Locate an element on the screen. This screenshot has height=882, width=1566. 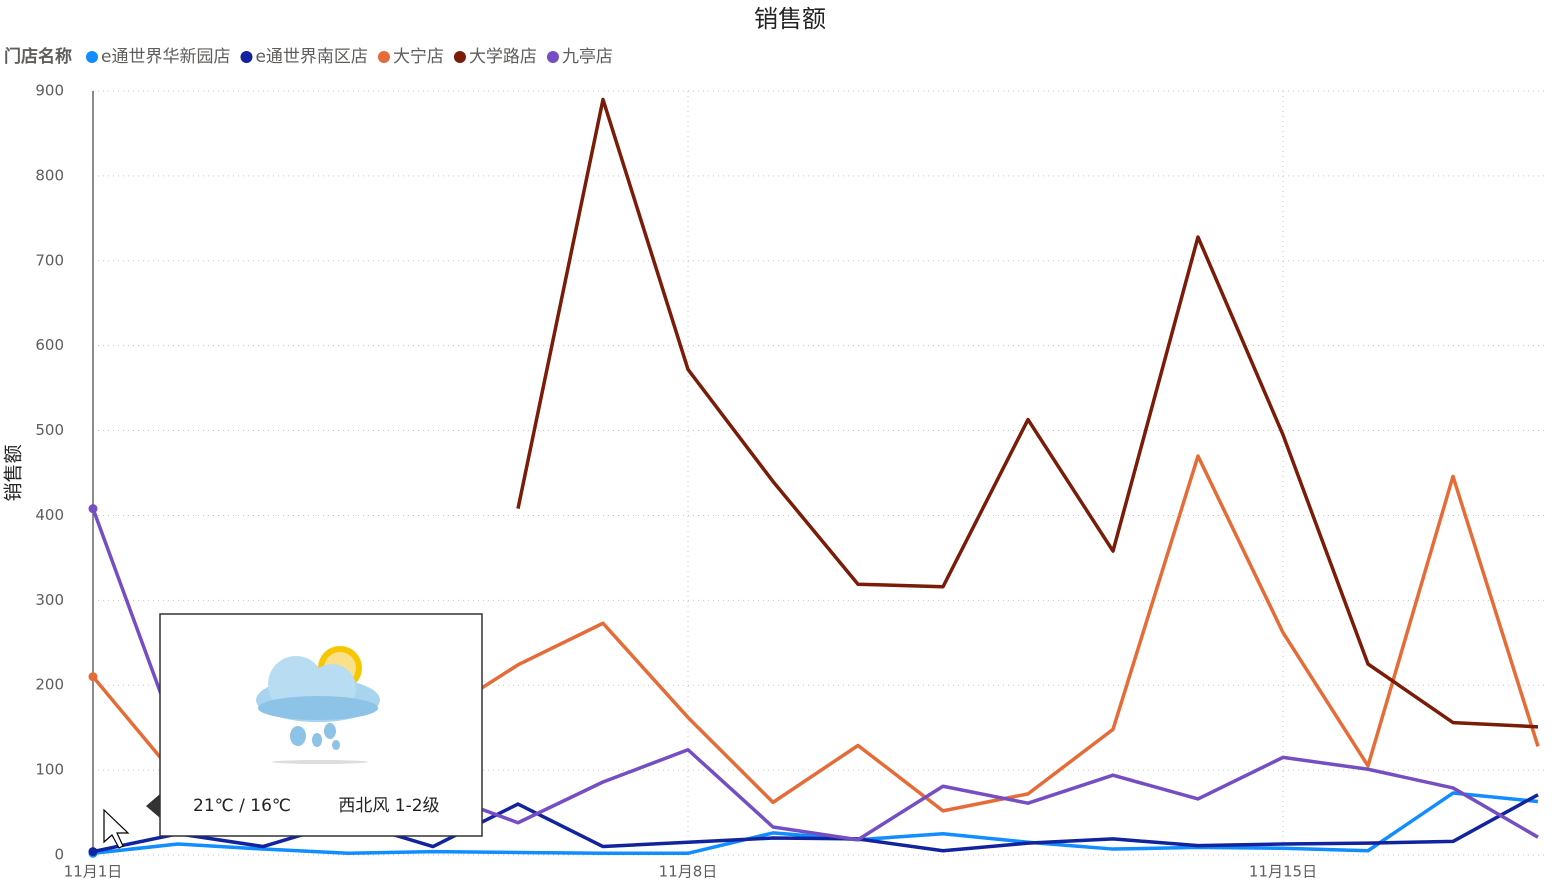
tooltip-box is located at coordinates (321, 725).